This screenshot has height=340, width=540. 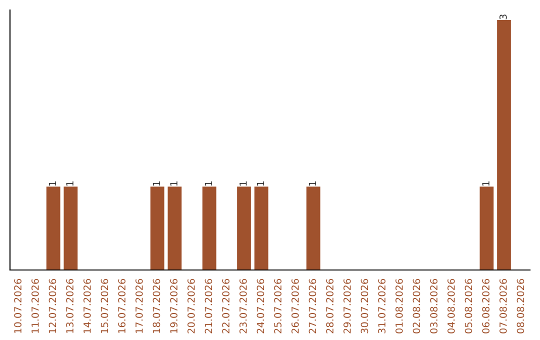 I want to click on x-tick-label: 21.07.2026, so click(x=208, y=306).